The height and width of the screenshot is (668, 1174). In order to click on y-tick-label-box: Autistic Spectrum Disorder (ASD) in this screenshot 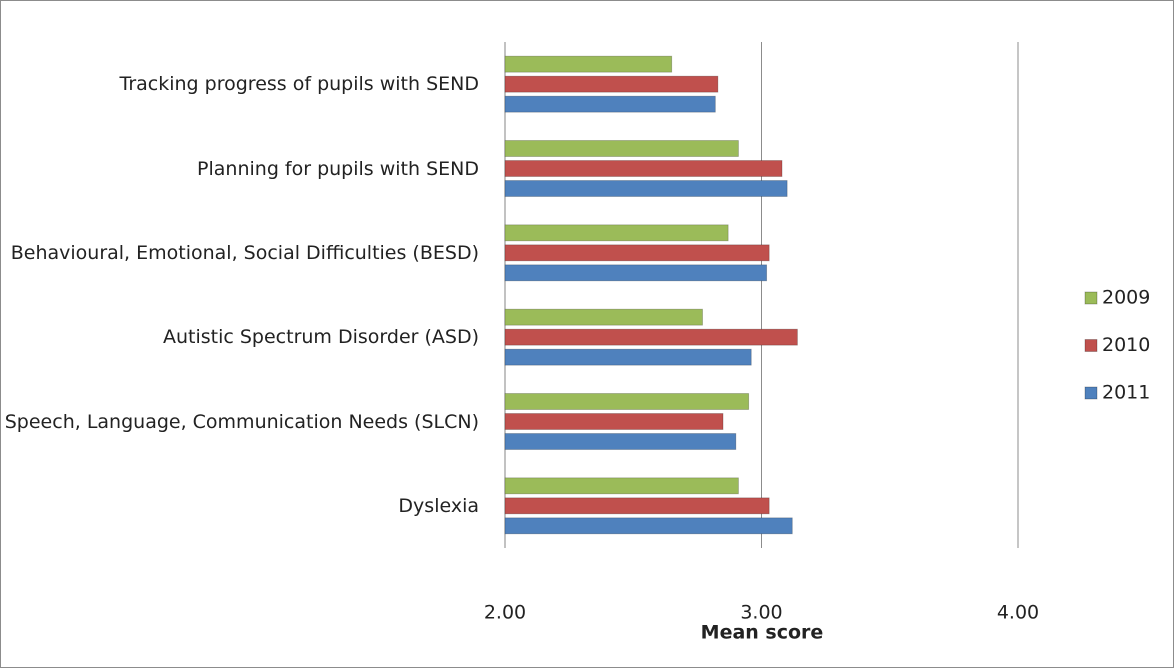, I will do `click(321, 337)`.